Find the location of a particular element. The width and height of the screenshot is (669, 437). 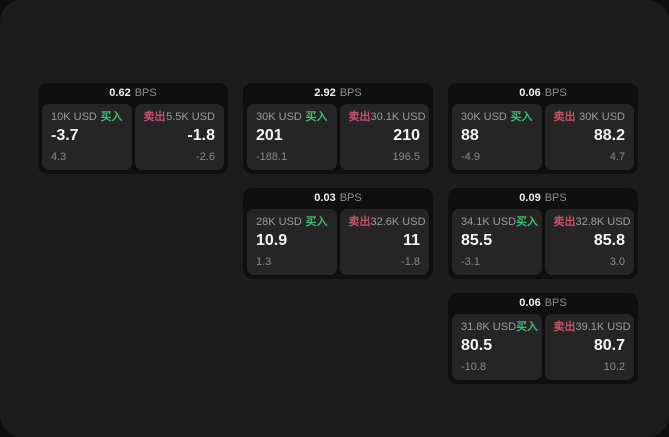

sell-size-label: 32.8K USD is located at coordinates (603, 222).